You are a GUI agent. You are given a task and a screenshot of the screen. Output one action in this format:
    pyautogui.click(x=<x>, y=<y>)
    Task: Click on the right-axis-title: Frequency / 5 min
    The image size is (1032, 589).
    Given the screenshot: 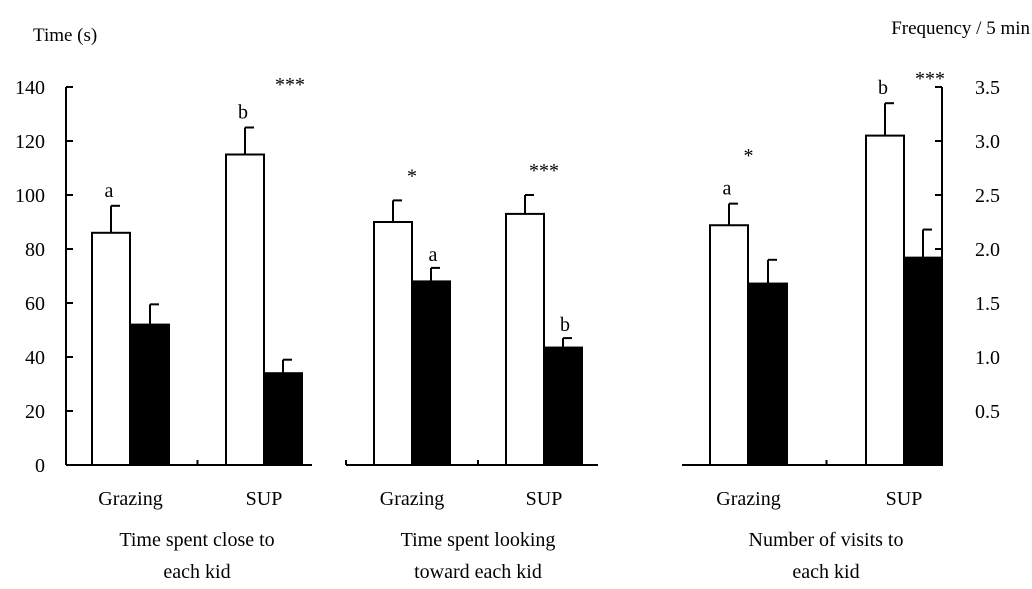 What is the action you would take?
    pyautogui.click(x=960, y=28)
    